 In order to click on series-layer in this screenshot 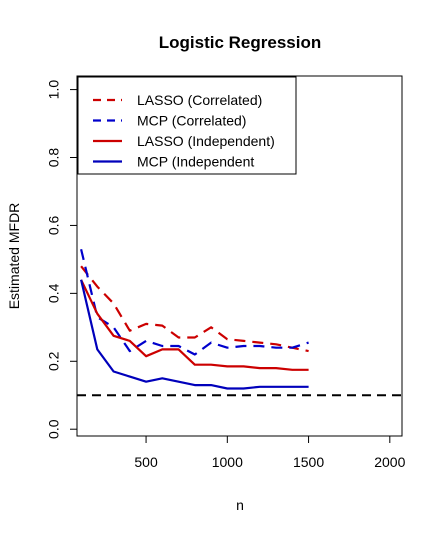, I will do `click(194, 319)`.